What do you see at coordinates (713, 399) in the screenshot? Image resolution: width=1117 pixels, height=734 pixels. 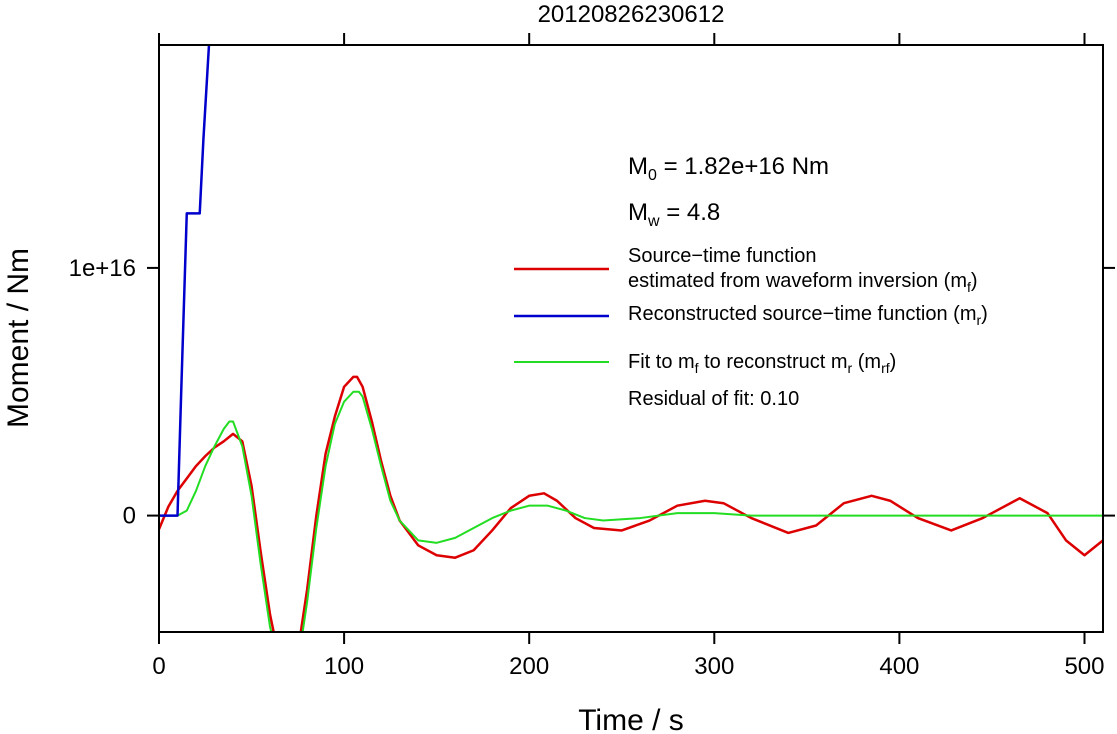 I see `residual-annotation: Residual of fit: 0.10` at bounding box center [713, 399].